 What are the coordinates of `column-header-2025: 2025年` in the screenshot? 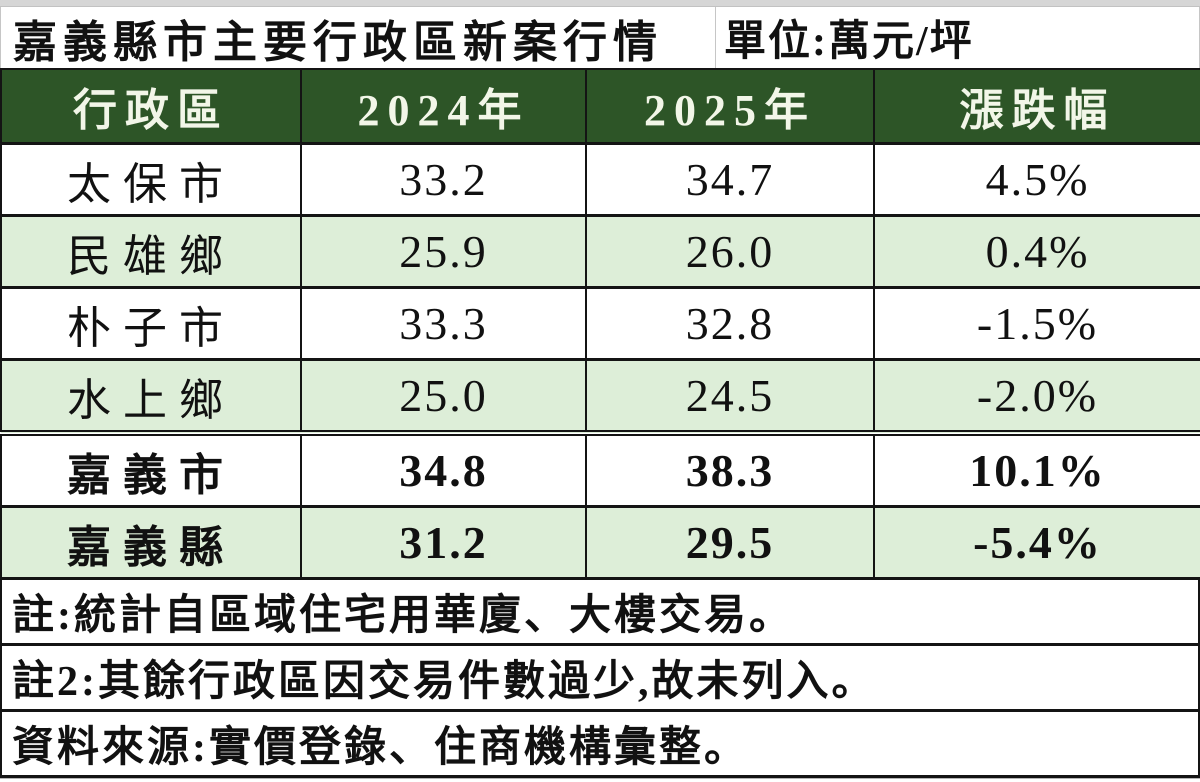 It's located at (730, 106).